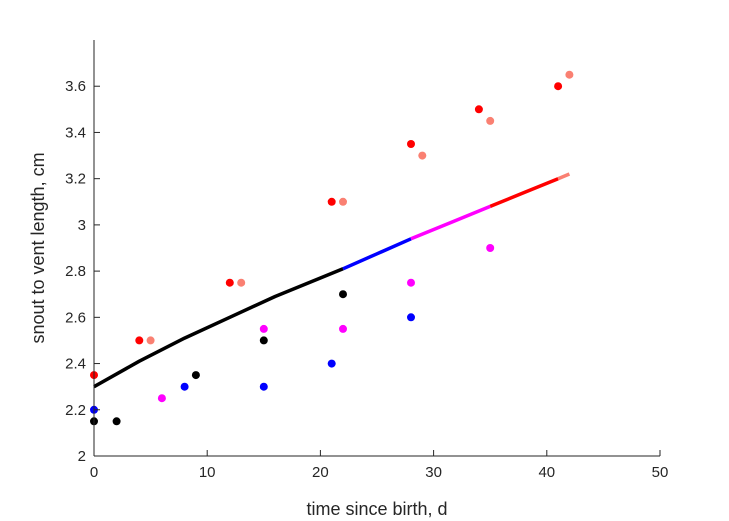 Image resolution: width=729 pixels, height=521 pixels. I want to click on y-tick-label: 2.8, so click(75, 271).